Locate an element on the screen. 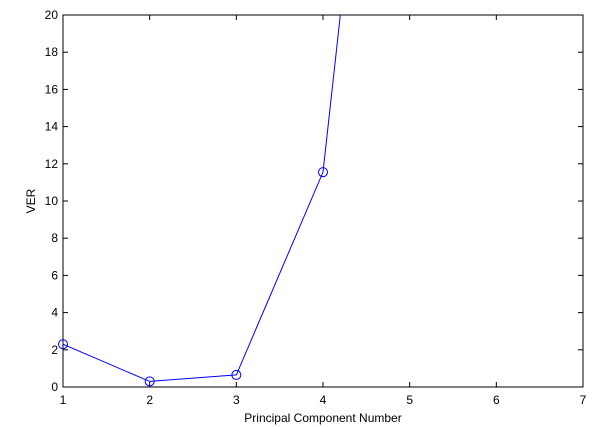 The height and width of the screenshot is (427, 600). y-tick-label: 14 is located at coordinates (52, 127).